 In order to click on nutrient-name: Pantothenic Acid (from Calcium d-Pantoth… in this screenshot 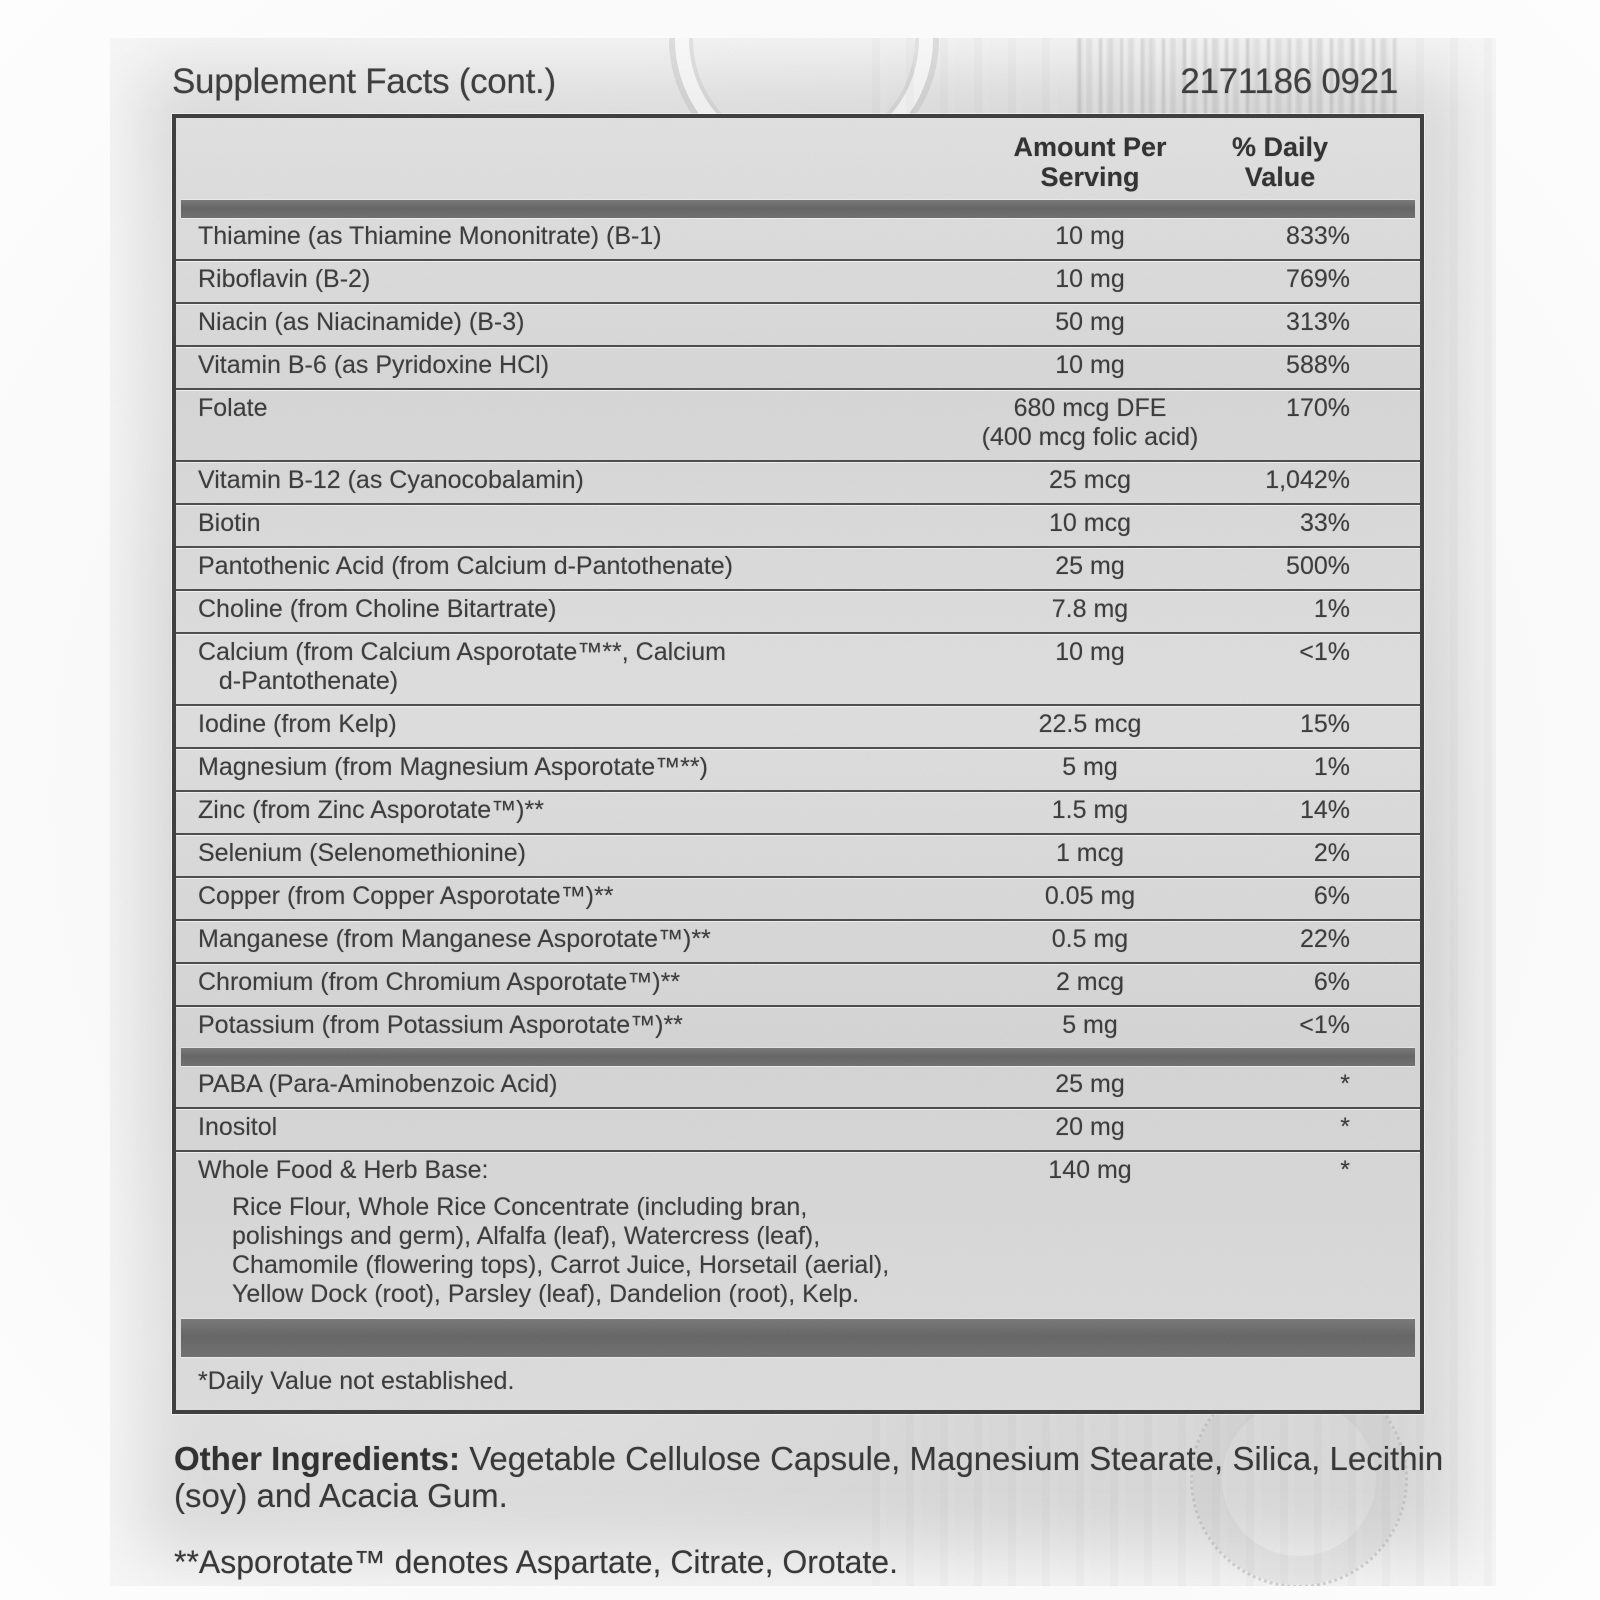, I will do `click(465, 566)`.